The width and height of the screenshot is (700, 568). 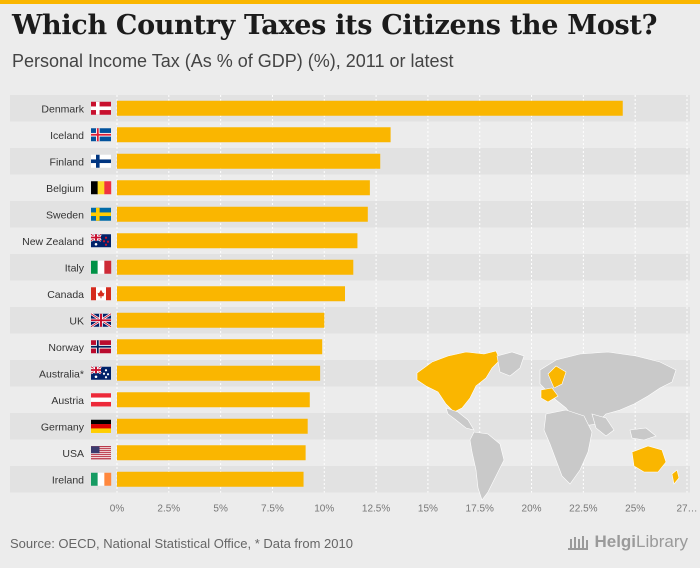 What do you see at coordinates (101, 479) in the screenshot?
I see `flag-ie-icon` at bounding box center [101, 479].